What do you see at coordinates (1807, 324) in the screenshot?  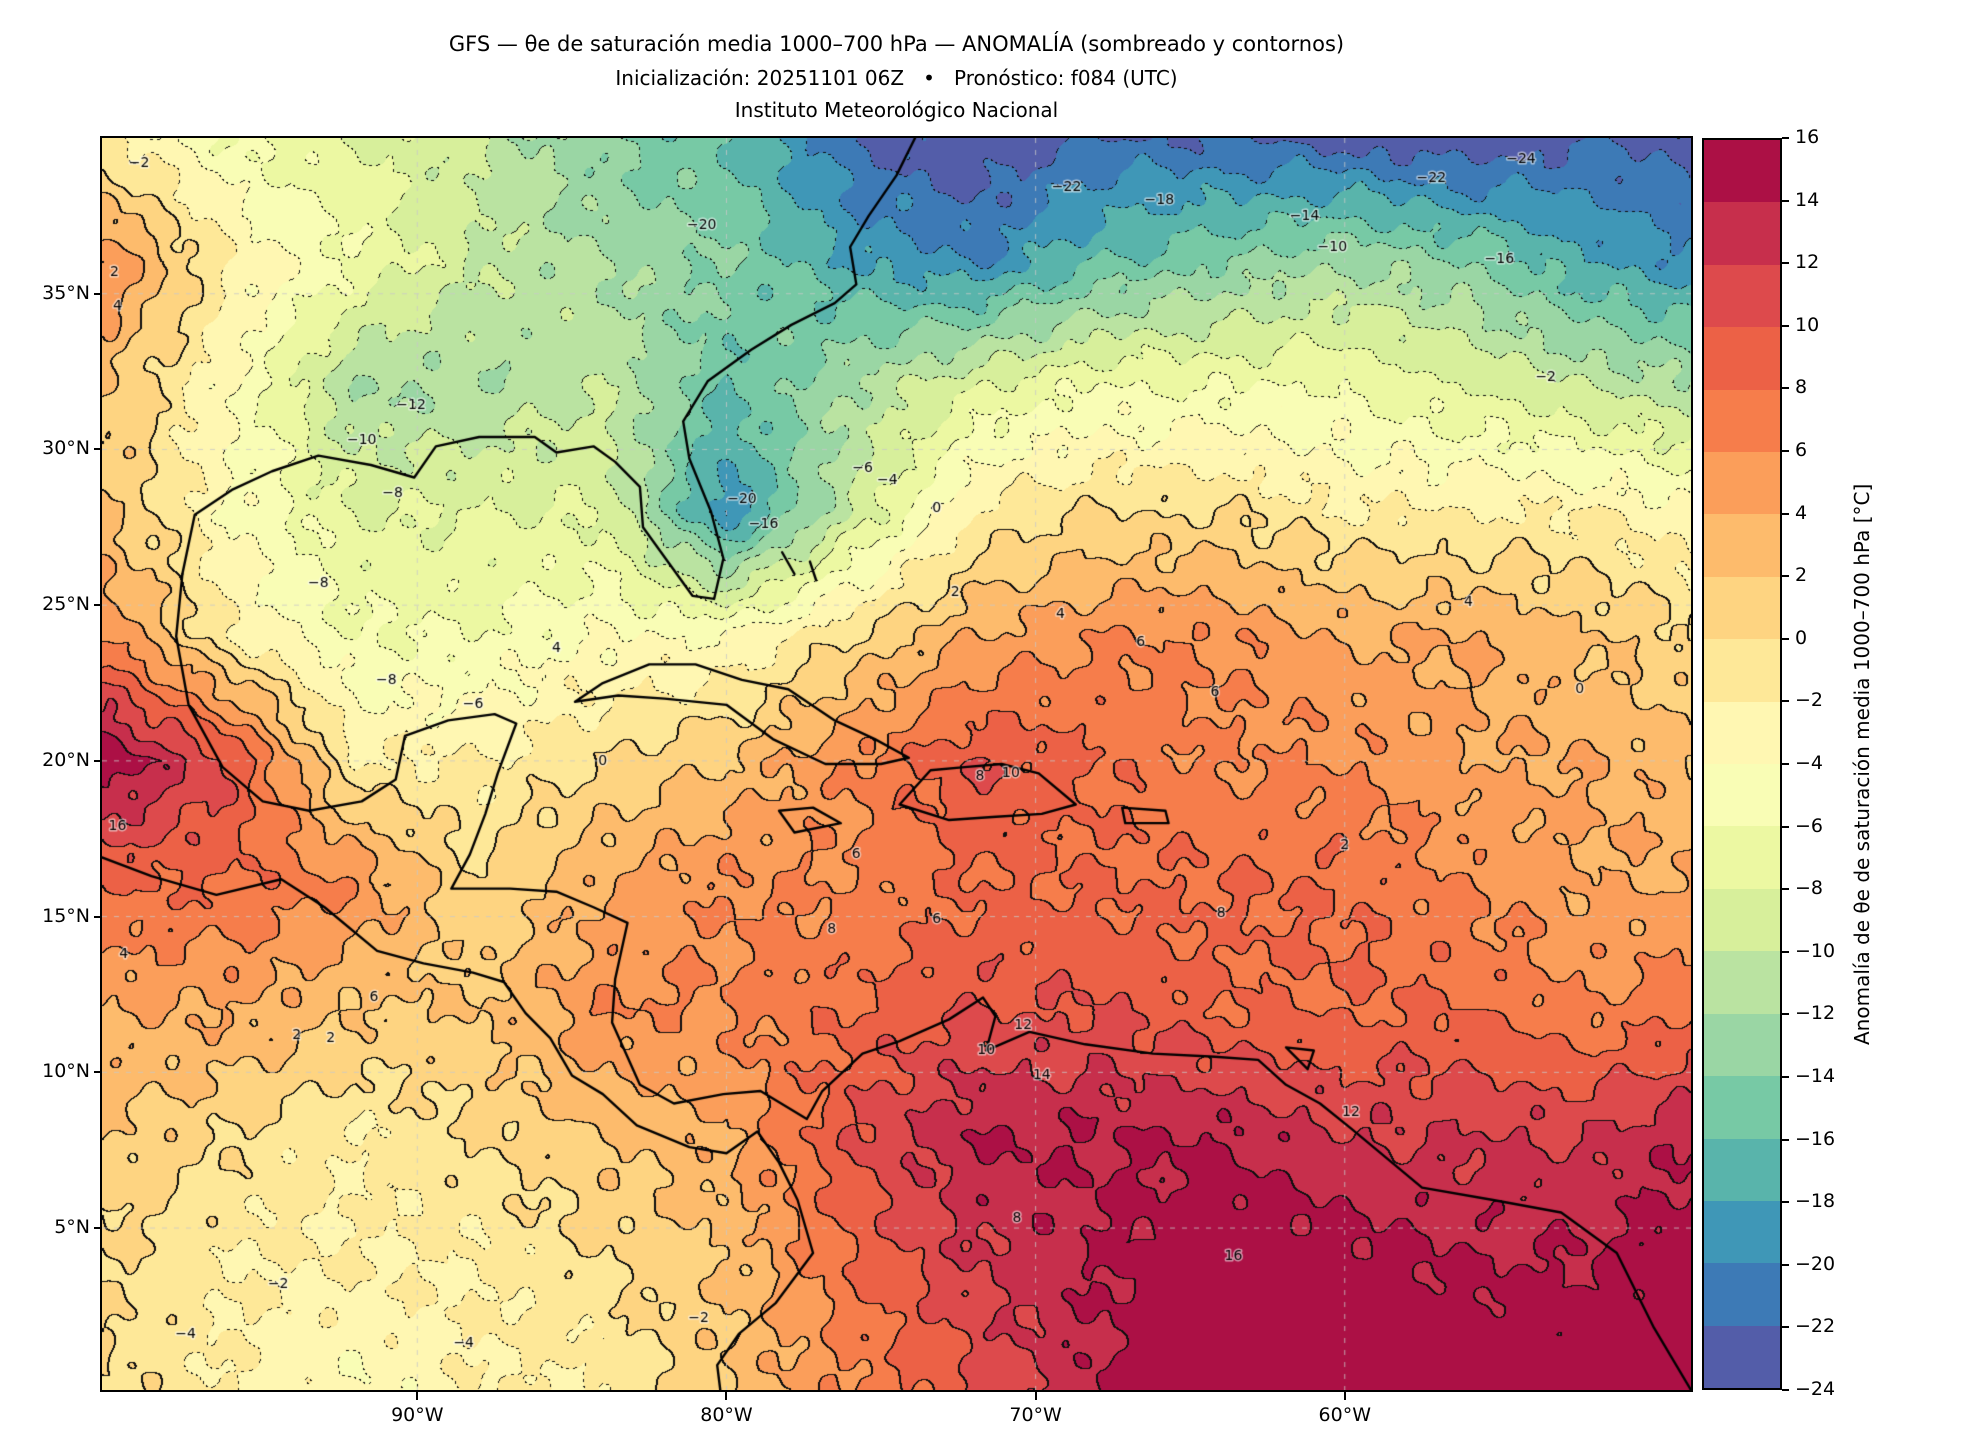 I see `colorbar-tick-label: 10` at bounding box center [1807, 324].